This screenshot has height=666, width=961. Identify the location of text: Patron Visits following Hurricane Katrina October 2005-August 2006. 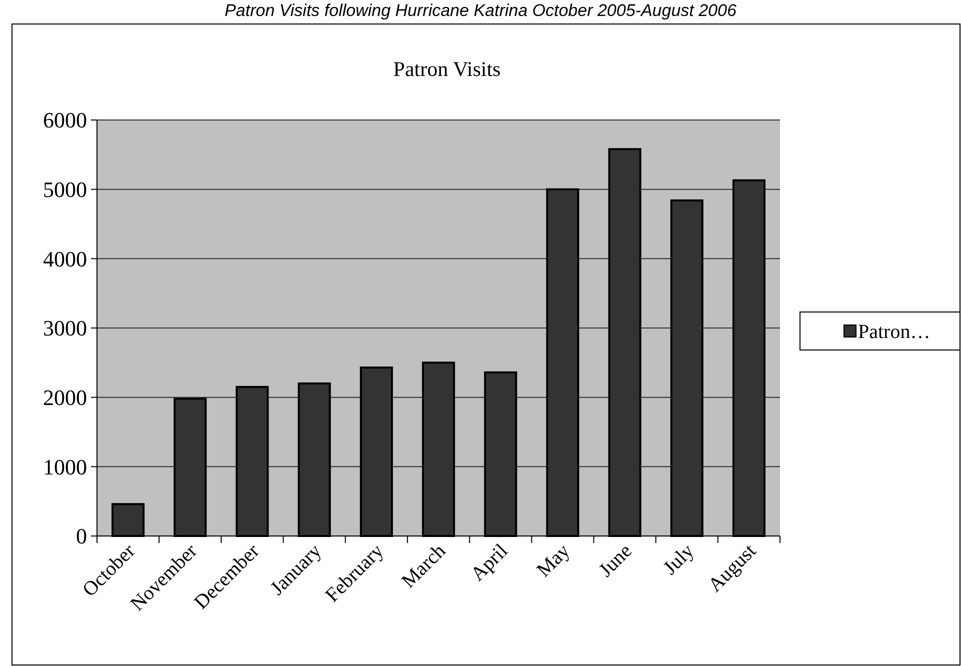
(480, 10).